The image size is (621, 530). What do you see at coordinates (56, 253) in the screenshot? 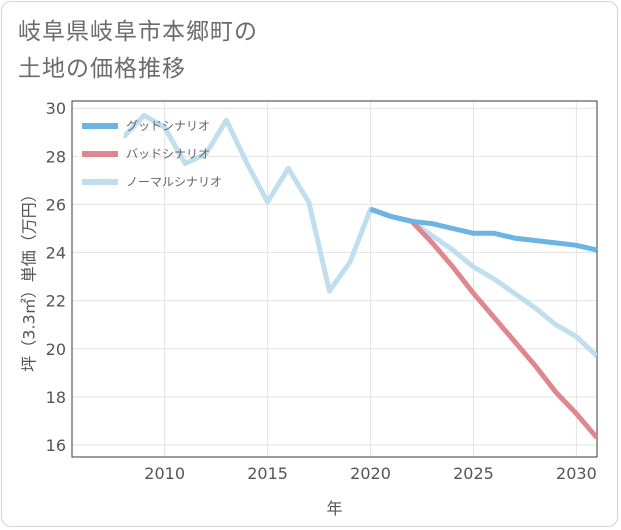
I see `y-tick-label: 24` at bounding box center [56, 253].